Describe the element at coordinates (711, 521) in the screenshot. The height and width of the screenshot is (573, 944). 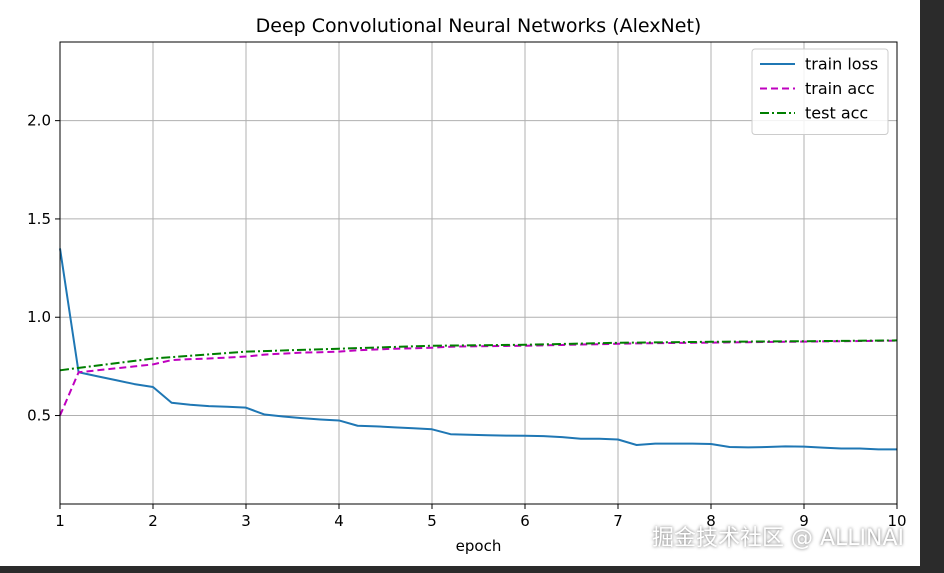
I see `x-tick-label: 8` at that location.